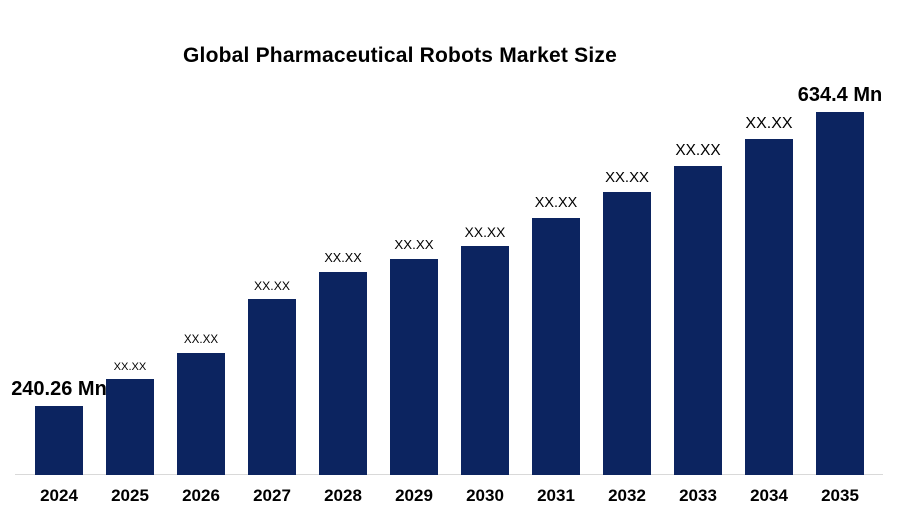  Describe the element at coordinates (769, 495) in the screenshot. I see `x-axis-label: 2034` at that location.